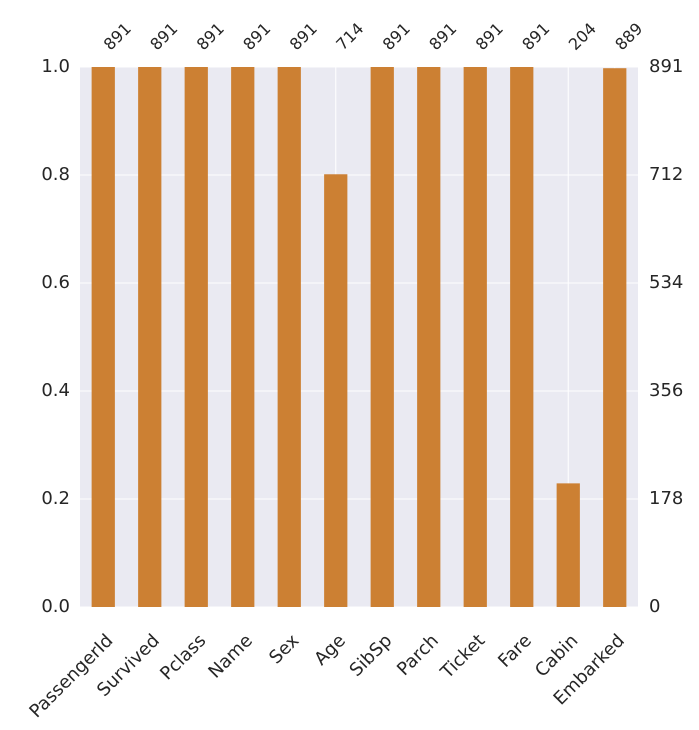  I want to click on right-count-tick-label: 891, so click(666, 66).